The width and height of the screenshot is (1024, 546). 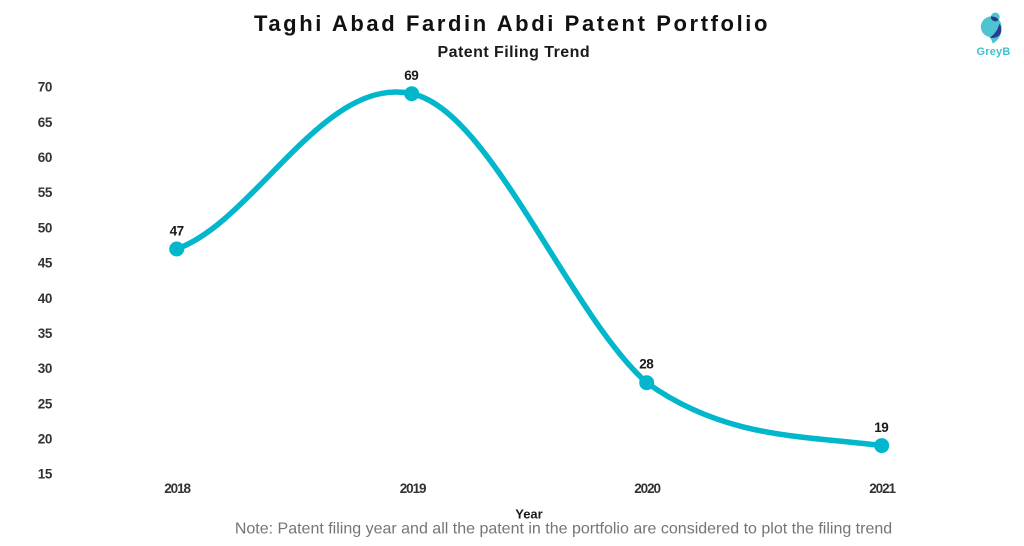 What do you see at coordinates (646, 364) in the screenshot?
I see `svg-text: 28` at bounding box center [646, 364].